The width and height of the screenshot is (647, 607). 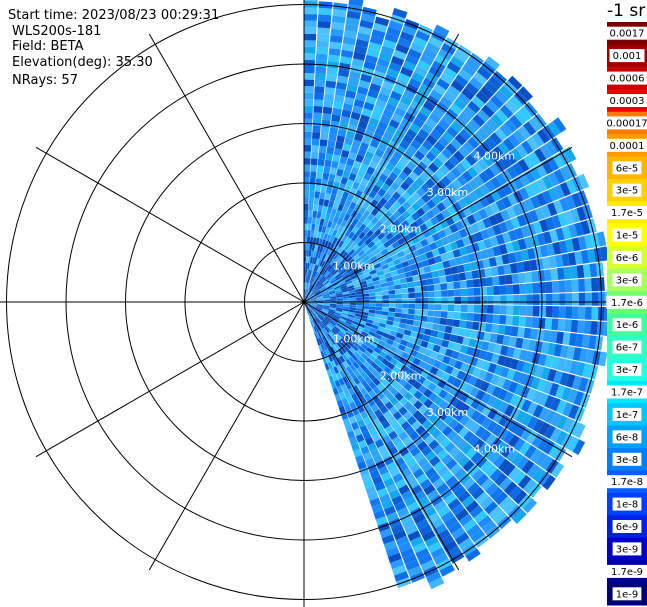 I want to click on colorbar-label: 1.7e-5, so click(x=627, y=213).